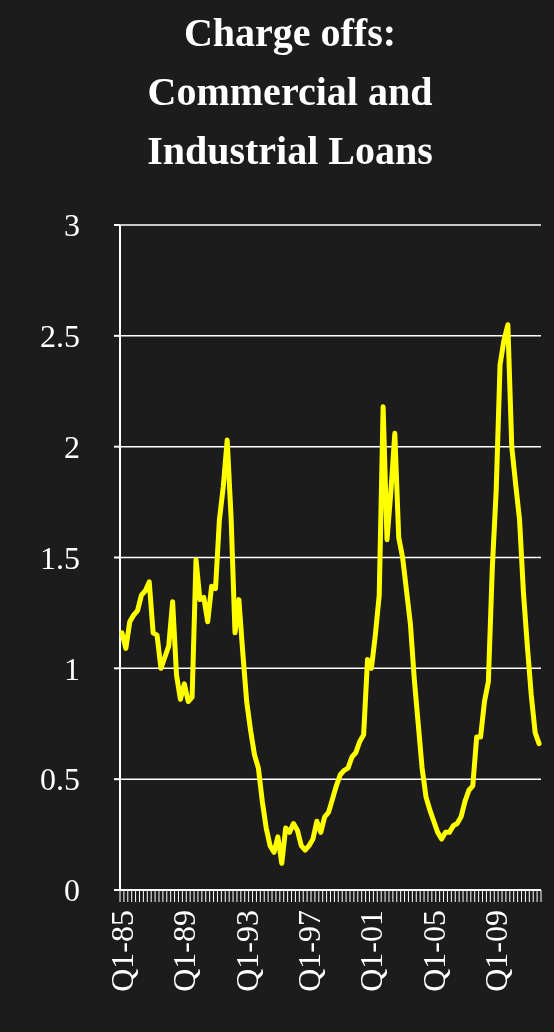  What do you see at coordinates (290, 91) in the screenshot?
I see `chart-title: Charge offs: Commercial and Industrial Loans` at bounding box center [290, 91].